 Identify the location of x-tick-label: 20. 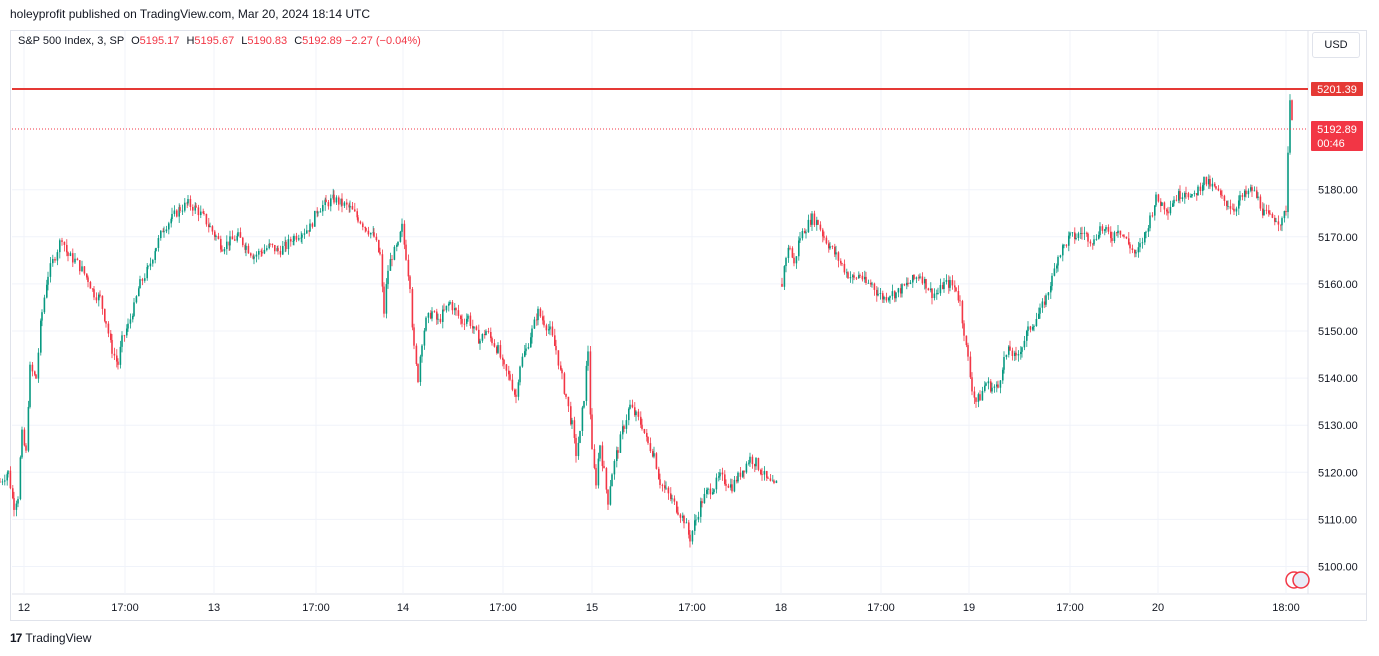
(1158, 608).